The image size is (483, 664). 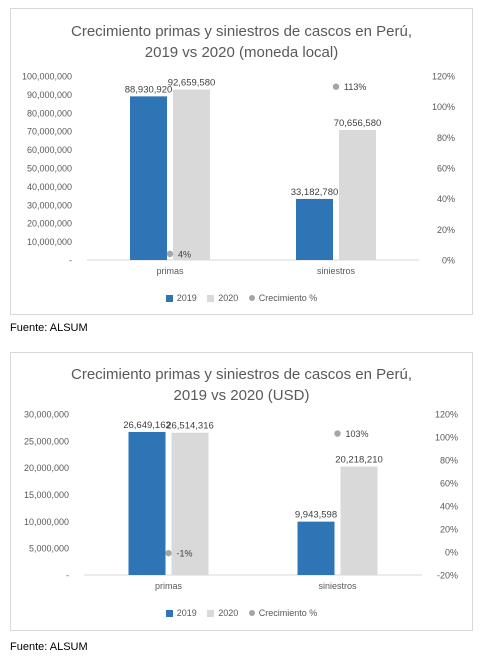 I want to click on bar-value-label: 33,182,780, so click(x=315, y=192).